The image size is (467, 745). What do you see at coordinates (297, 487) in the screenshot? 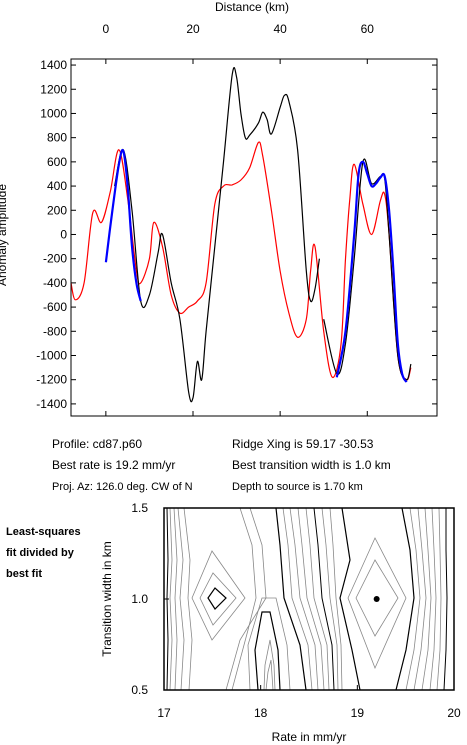
I see `info-depth: Depth to source is 1.70 km` at bounding box center [297, 487].